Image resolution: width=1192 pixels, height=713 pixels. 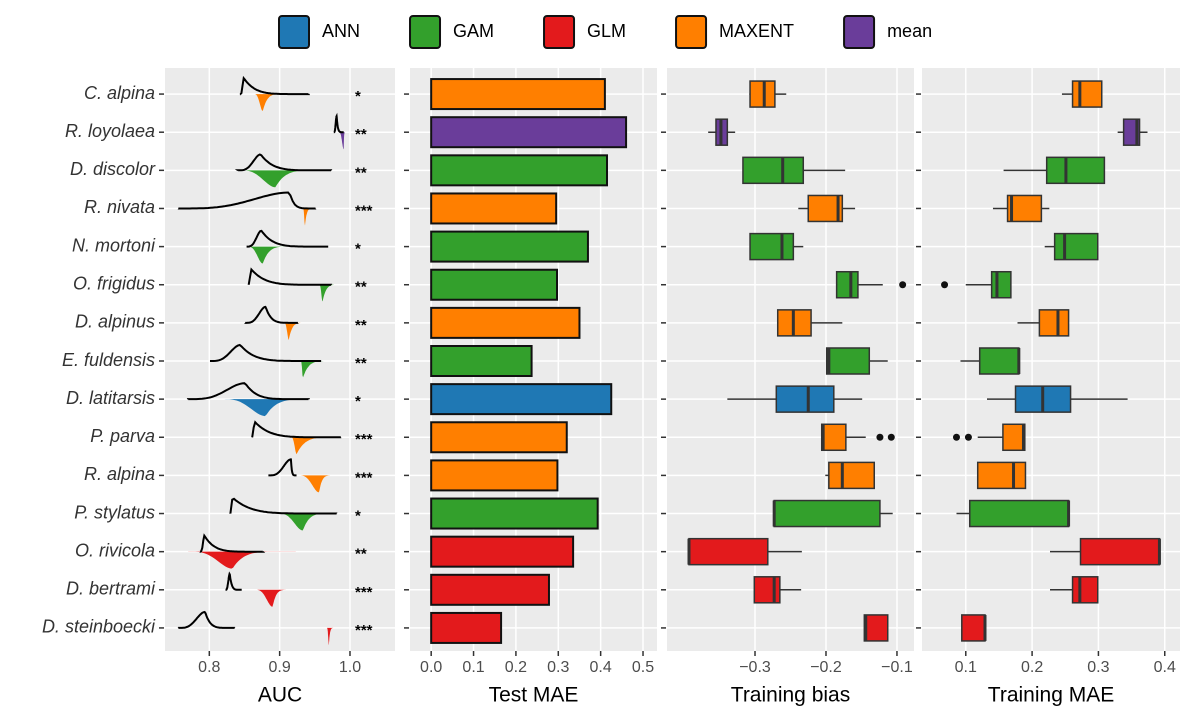 What do you see at coordinates (826, 667) in the screenshot?
I see `x-tick-label: −0.2` at bounding box center [826, 667].